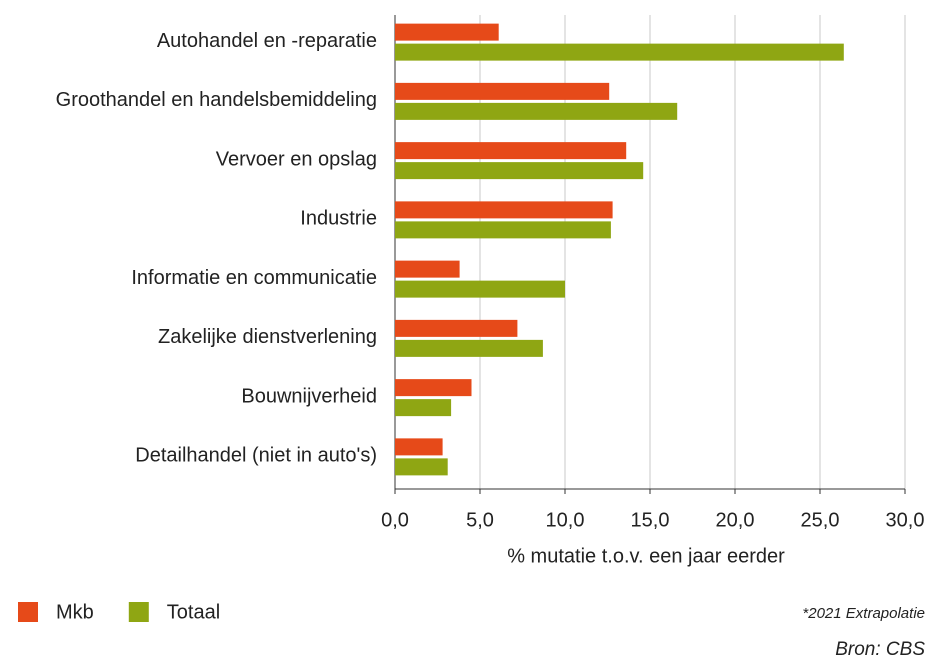 This screenshot has height=661, width=931. I want to click on annotation: *2021 Extrapolatie, so click(863, 613).